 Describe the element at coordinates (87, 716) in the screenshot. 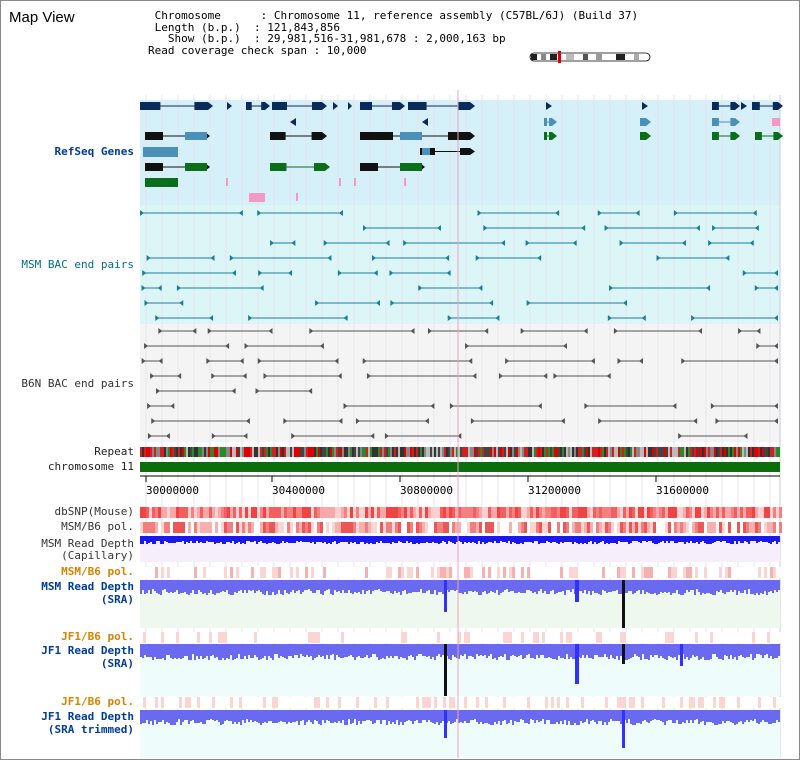

I see `jf1-read-depth-trim-label: JF1 Read Depth` at that location.